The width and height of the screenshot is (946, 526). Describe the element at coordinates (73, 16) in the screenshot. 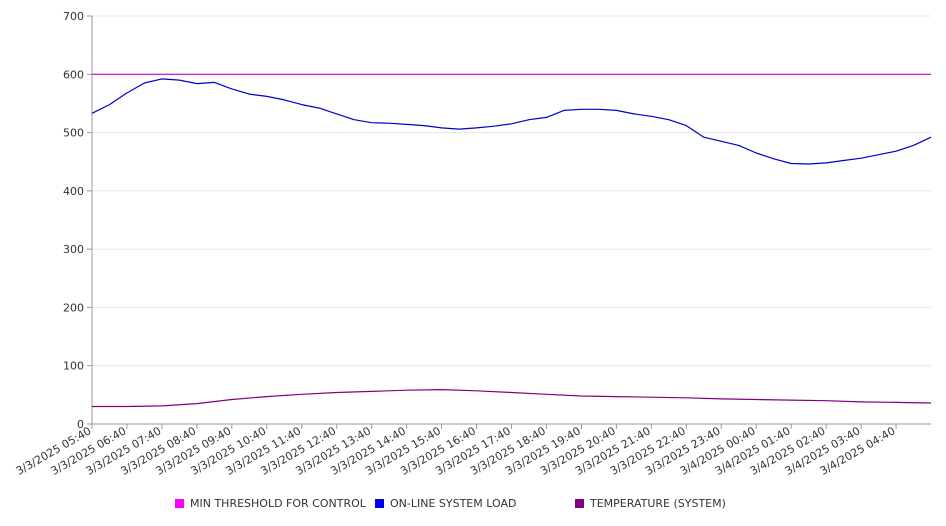

I see `y-tick-label: 700` at that location.